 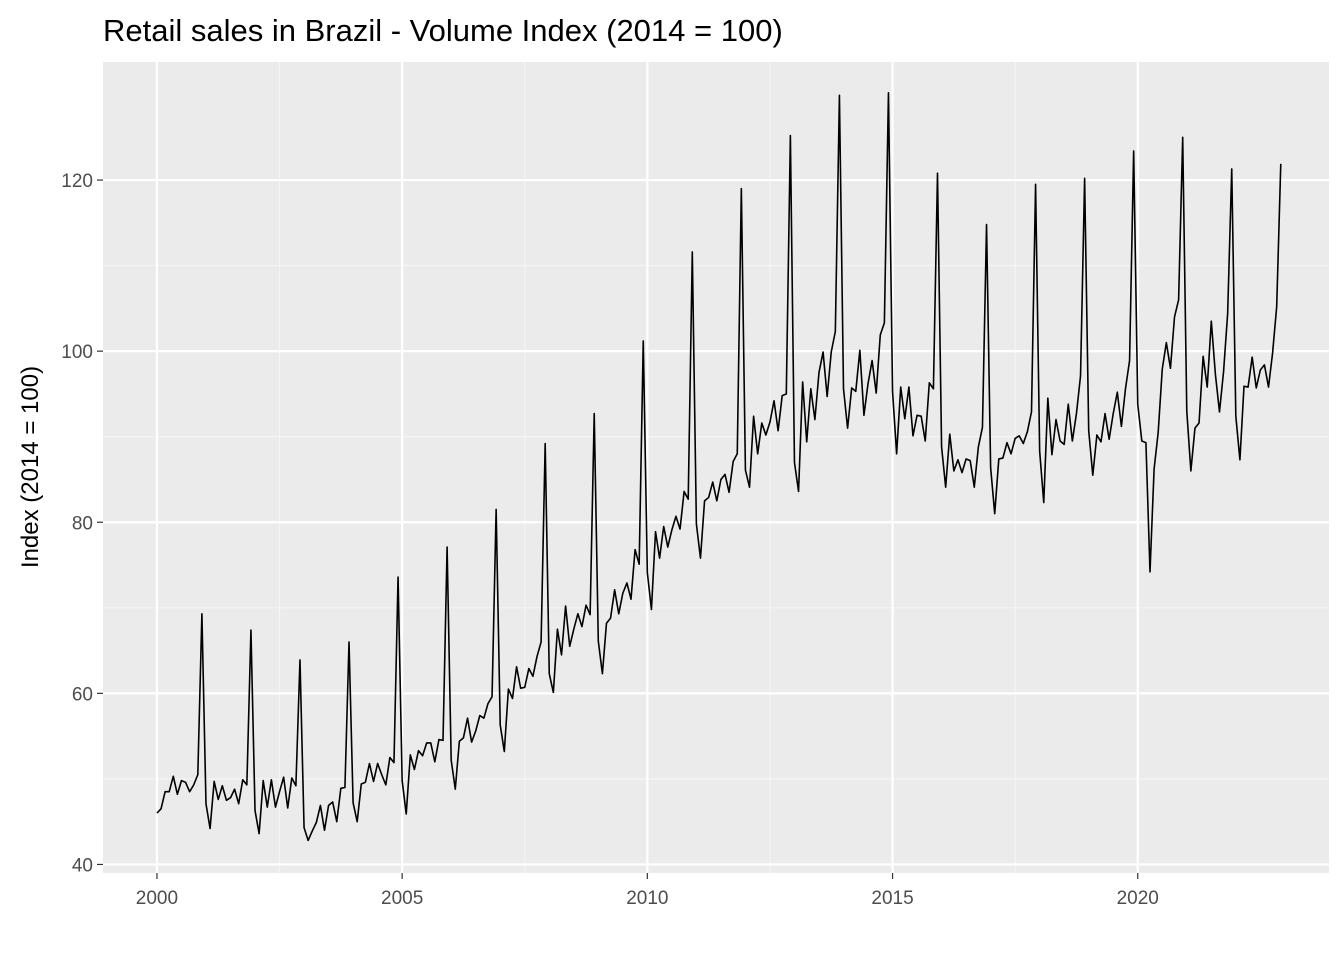 What do you see at coordinates (77, 181) in the screenshot?
I see `y-tick-label: 120` at bounding box center [77, 181].